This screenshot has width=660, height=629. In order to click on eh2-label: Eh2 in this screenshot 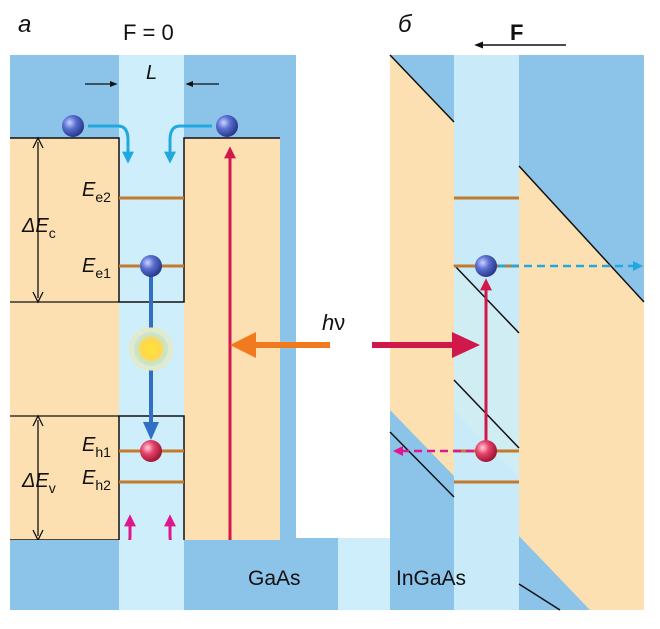, I will do `click(96, 480)`.